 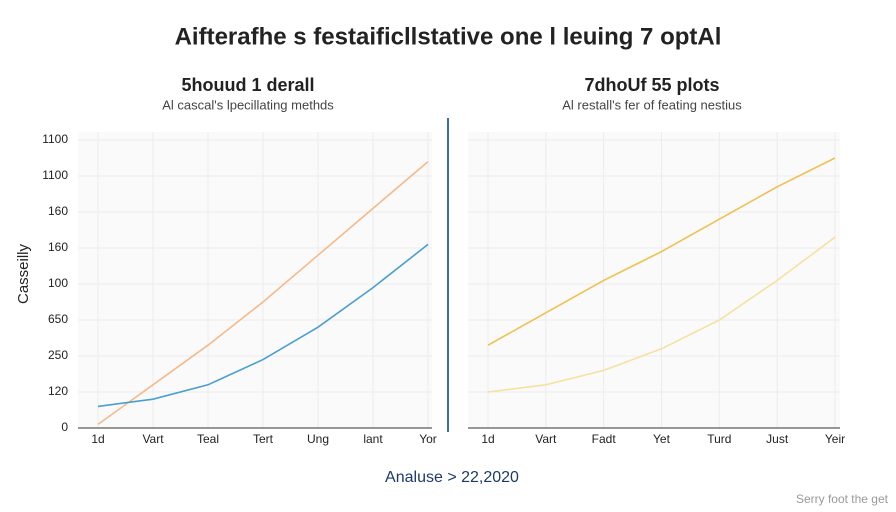 What do you see at coordinates (373, 439) in the screenshot?
I see `x-tick-label: lant` at bounding box center [373, 439].